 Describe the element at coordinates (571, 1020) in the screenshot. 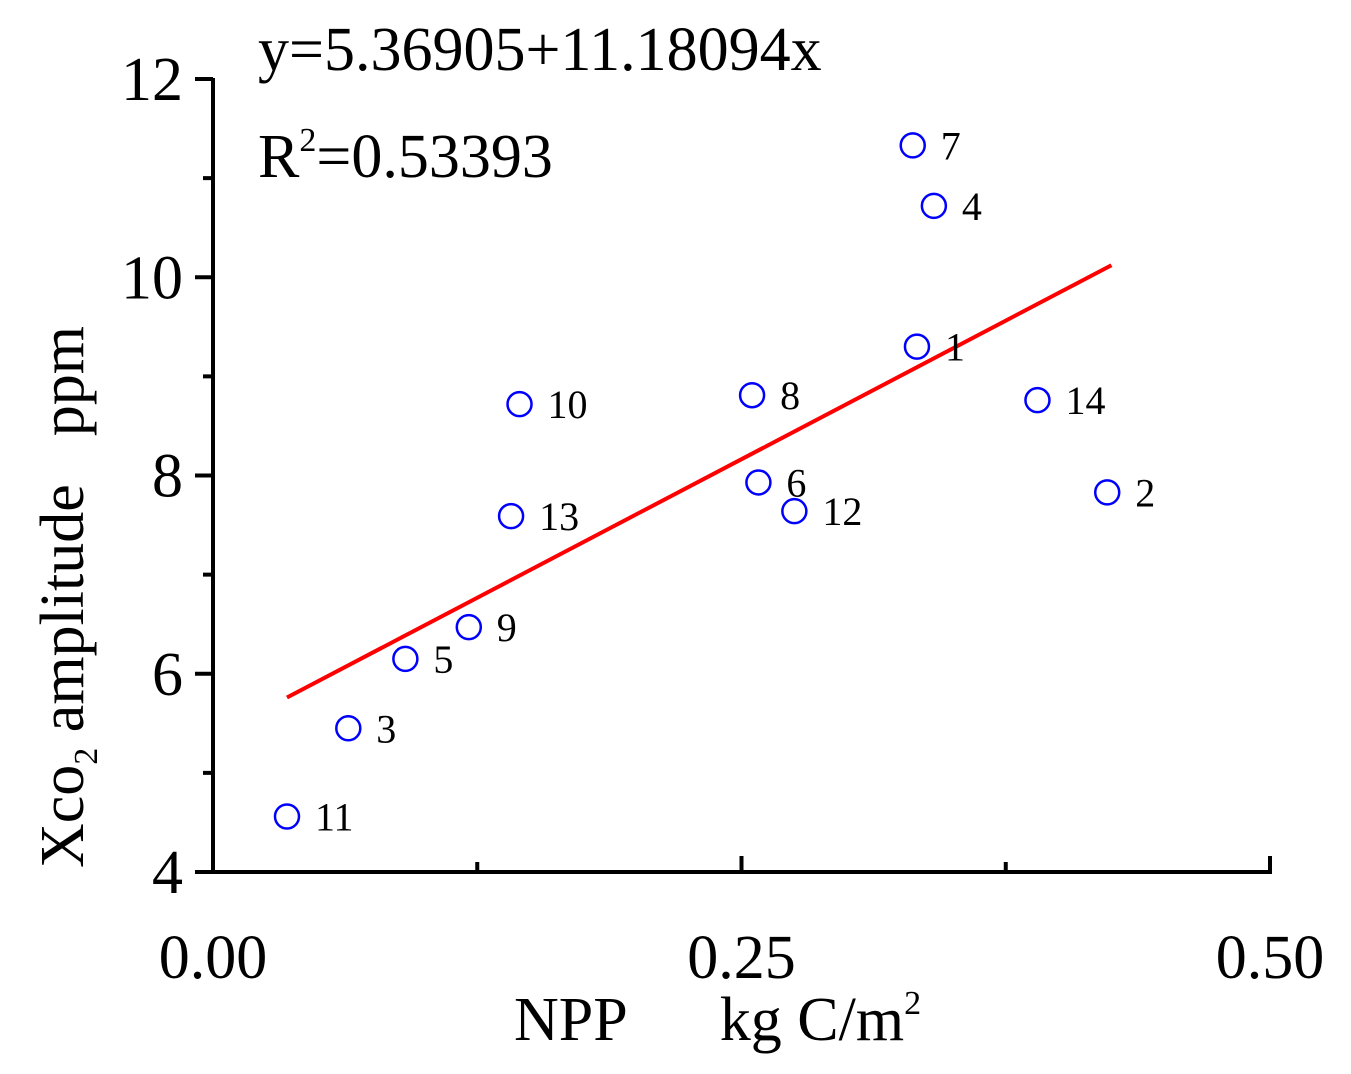

I see `x-axis-title-main: NPP` at that location.